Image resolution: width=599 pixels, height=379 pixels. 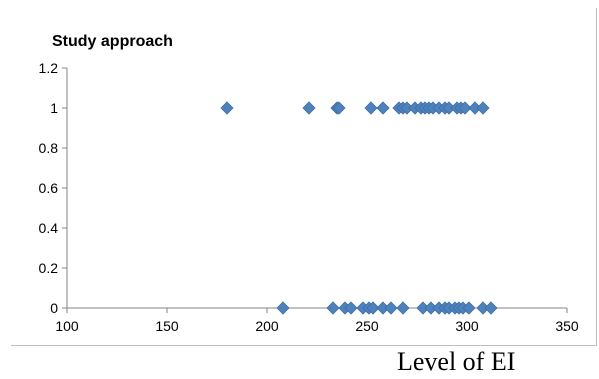 I want to click on x-tick-label: 250, so click(x=367, y=326).